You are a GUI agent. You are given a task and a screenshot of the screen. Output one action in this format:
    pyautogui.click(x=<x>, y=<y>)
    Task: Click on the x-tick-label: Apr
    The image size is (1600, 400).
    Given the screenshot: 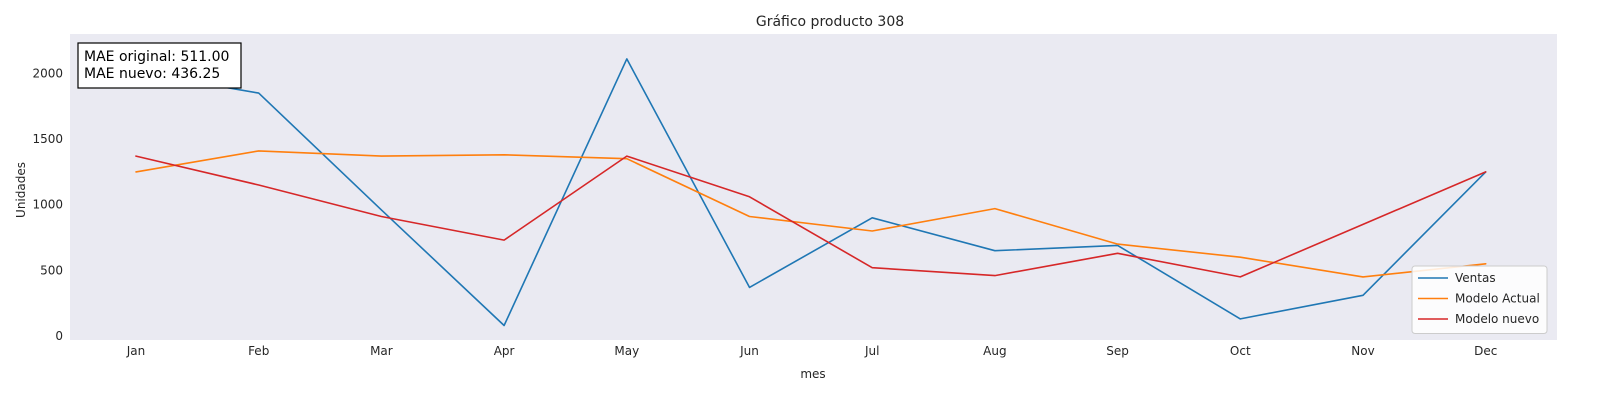 What is the action you would take?
    pyautogui.click(x=504, y=351)
    